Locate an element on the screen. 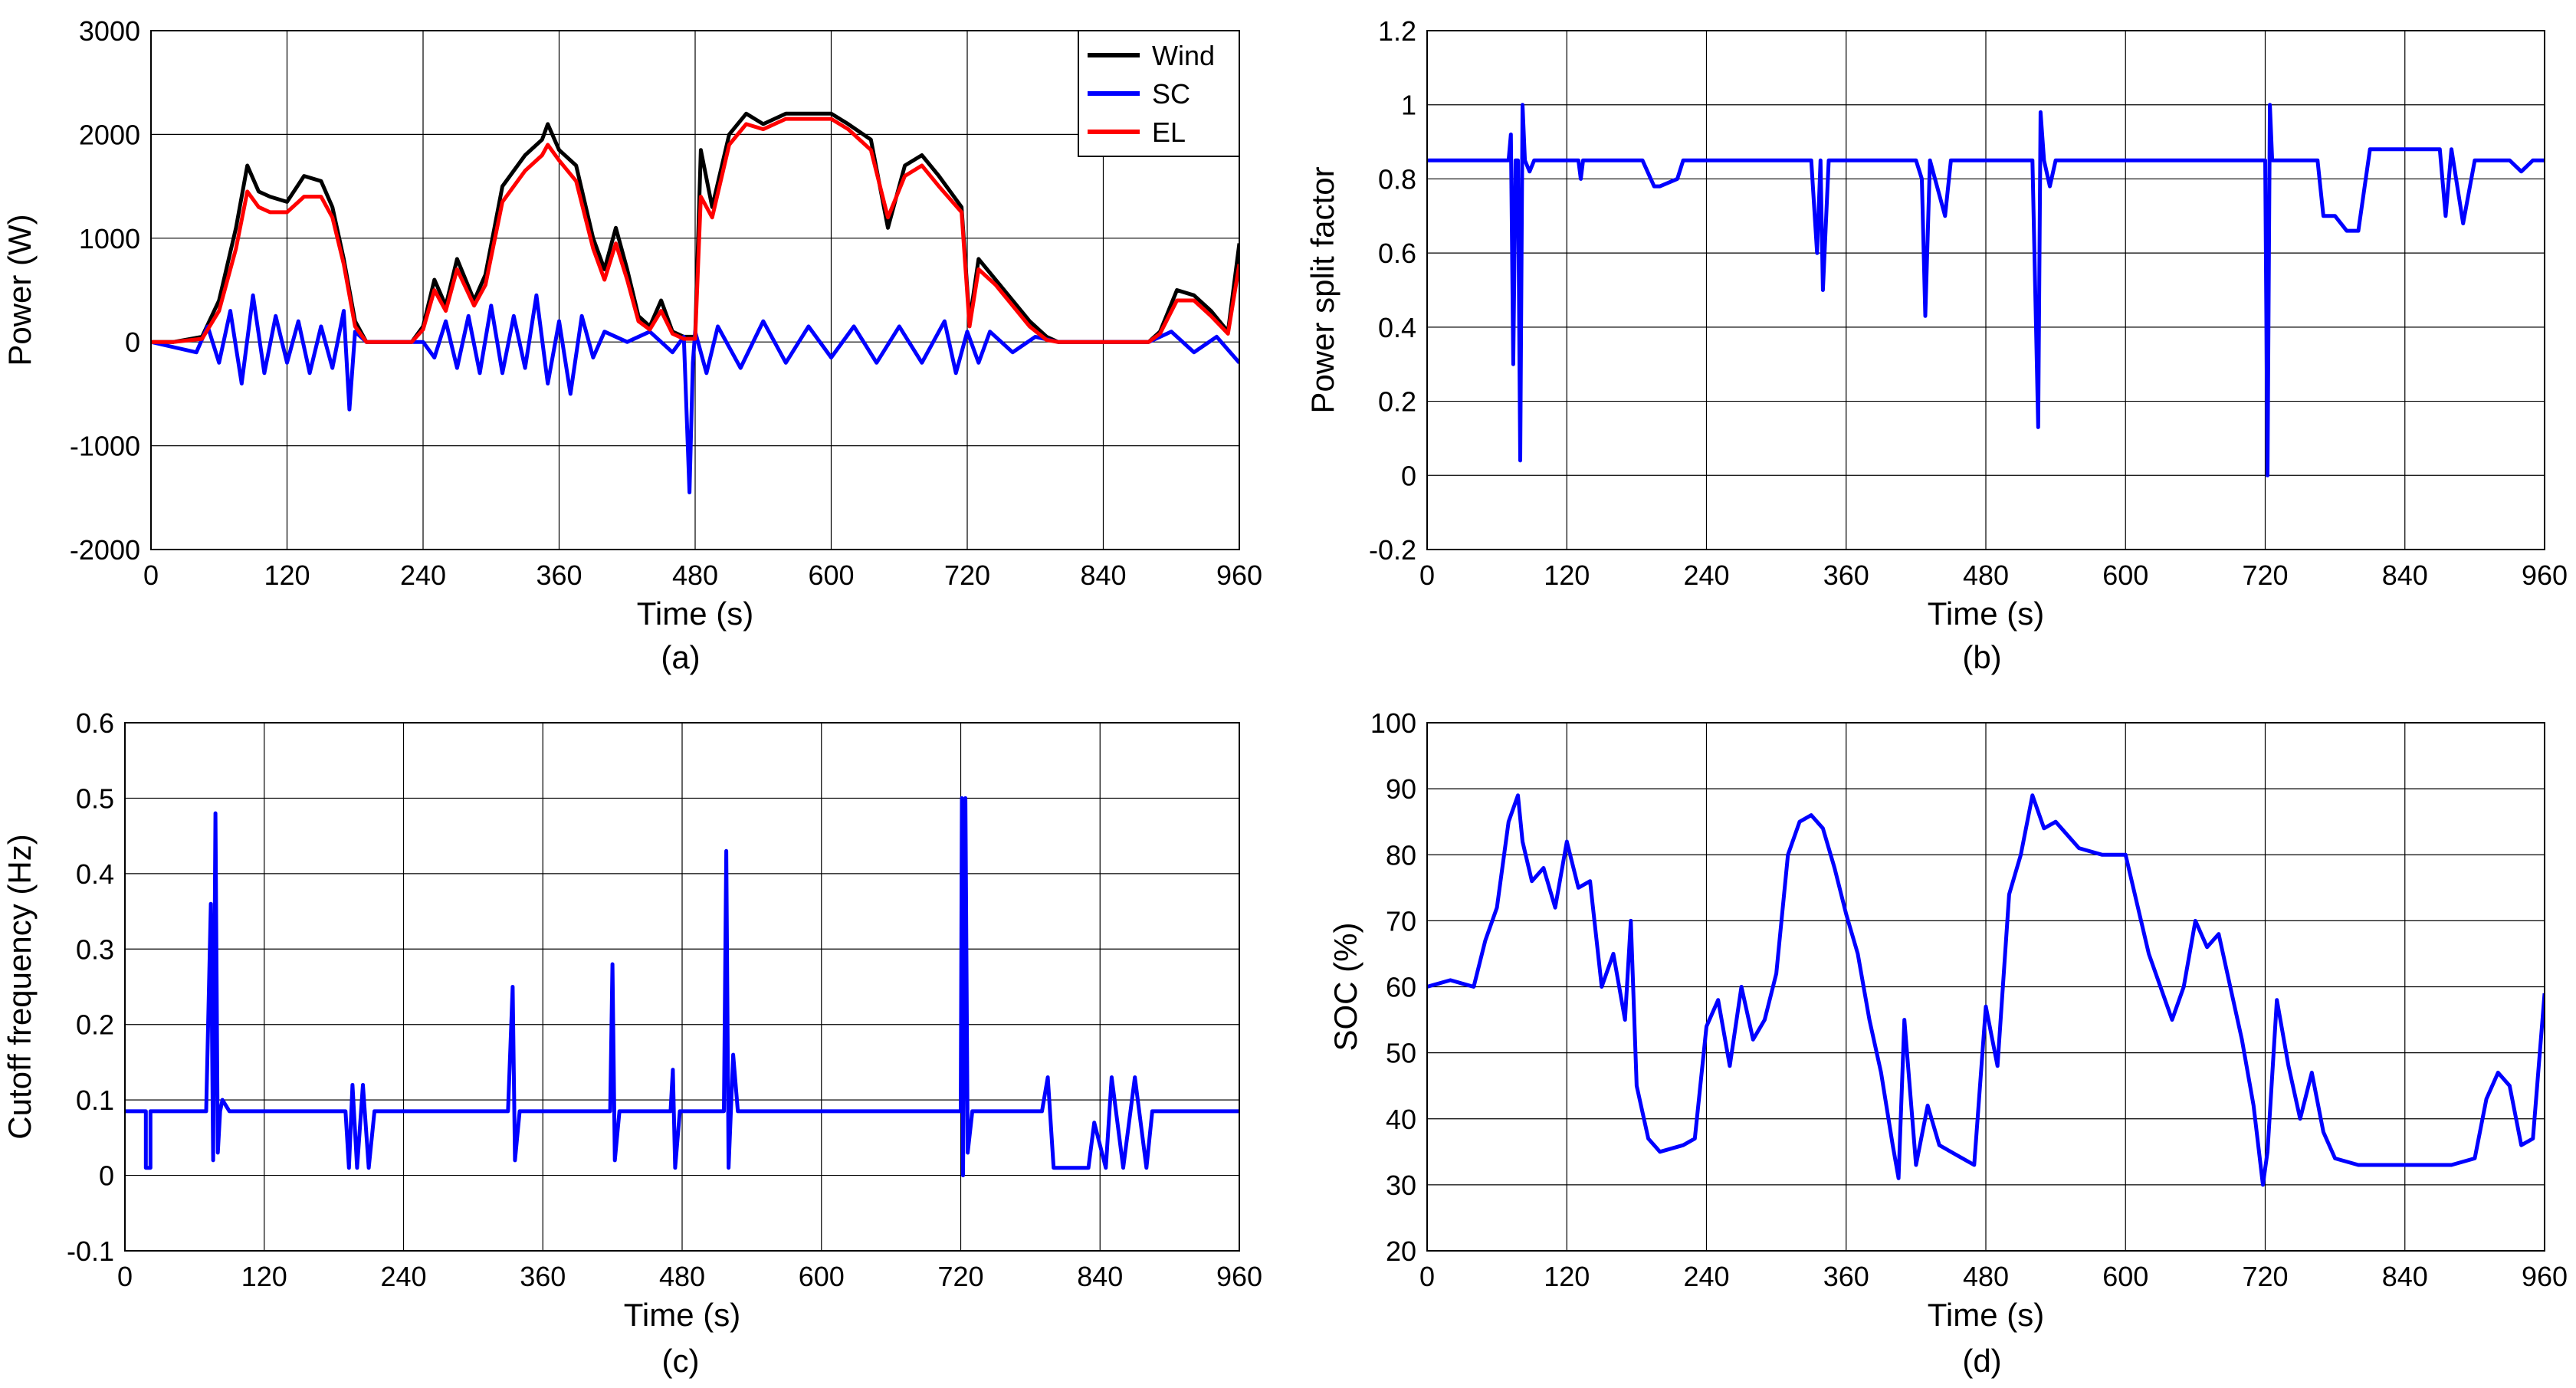 Image resolution: width=2576 pixels, height=1388 pixels. y-axis-label: Cutoff frequency (Hz) is located at coordinates (20, 987).